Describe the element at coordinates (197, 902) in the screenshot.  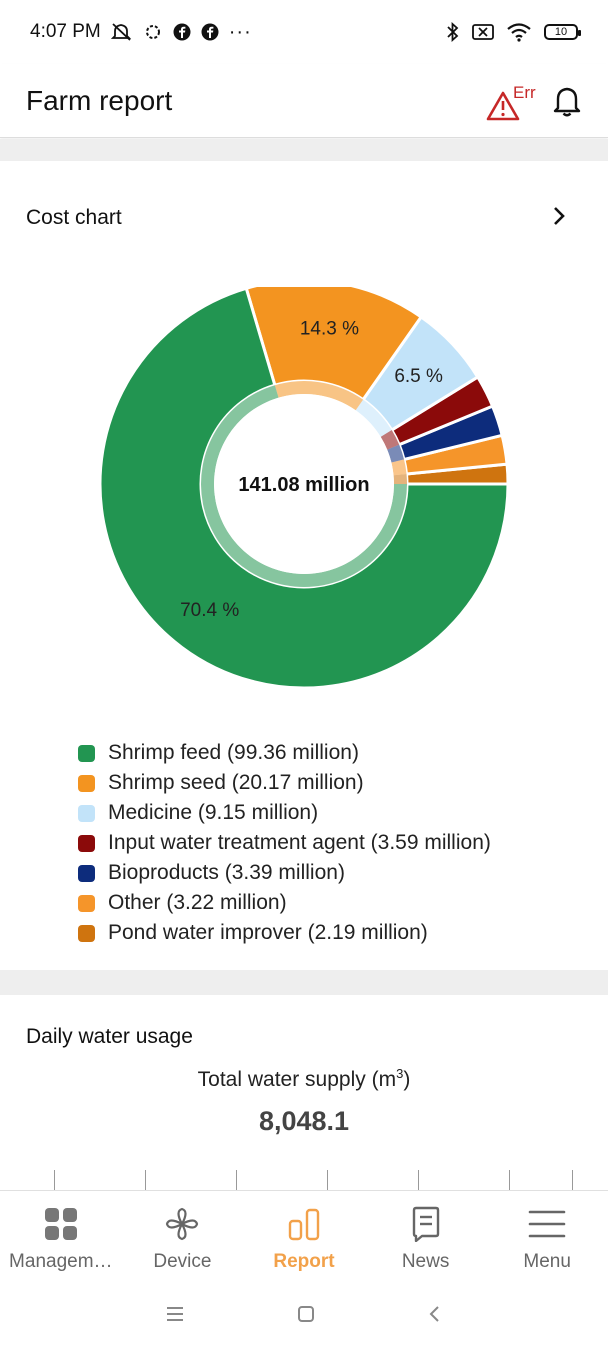
I see `legend-label: Other (3.22 million)` at that location.